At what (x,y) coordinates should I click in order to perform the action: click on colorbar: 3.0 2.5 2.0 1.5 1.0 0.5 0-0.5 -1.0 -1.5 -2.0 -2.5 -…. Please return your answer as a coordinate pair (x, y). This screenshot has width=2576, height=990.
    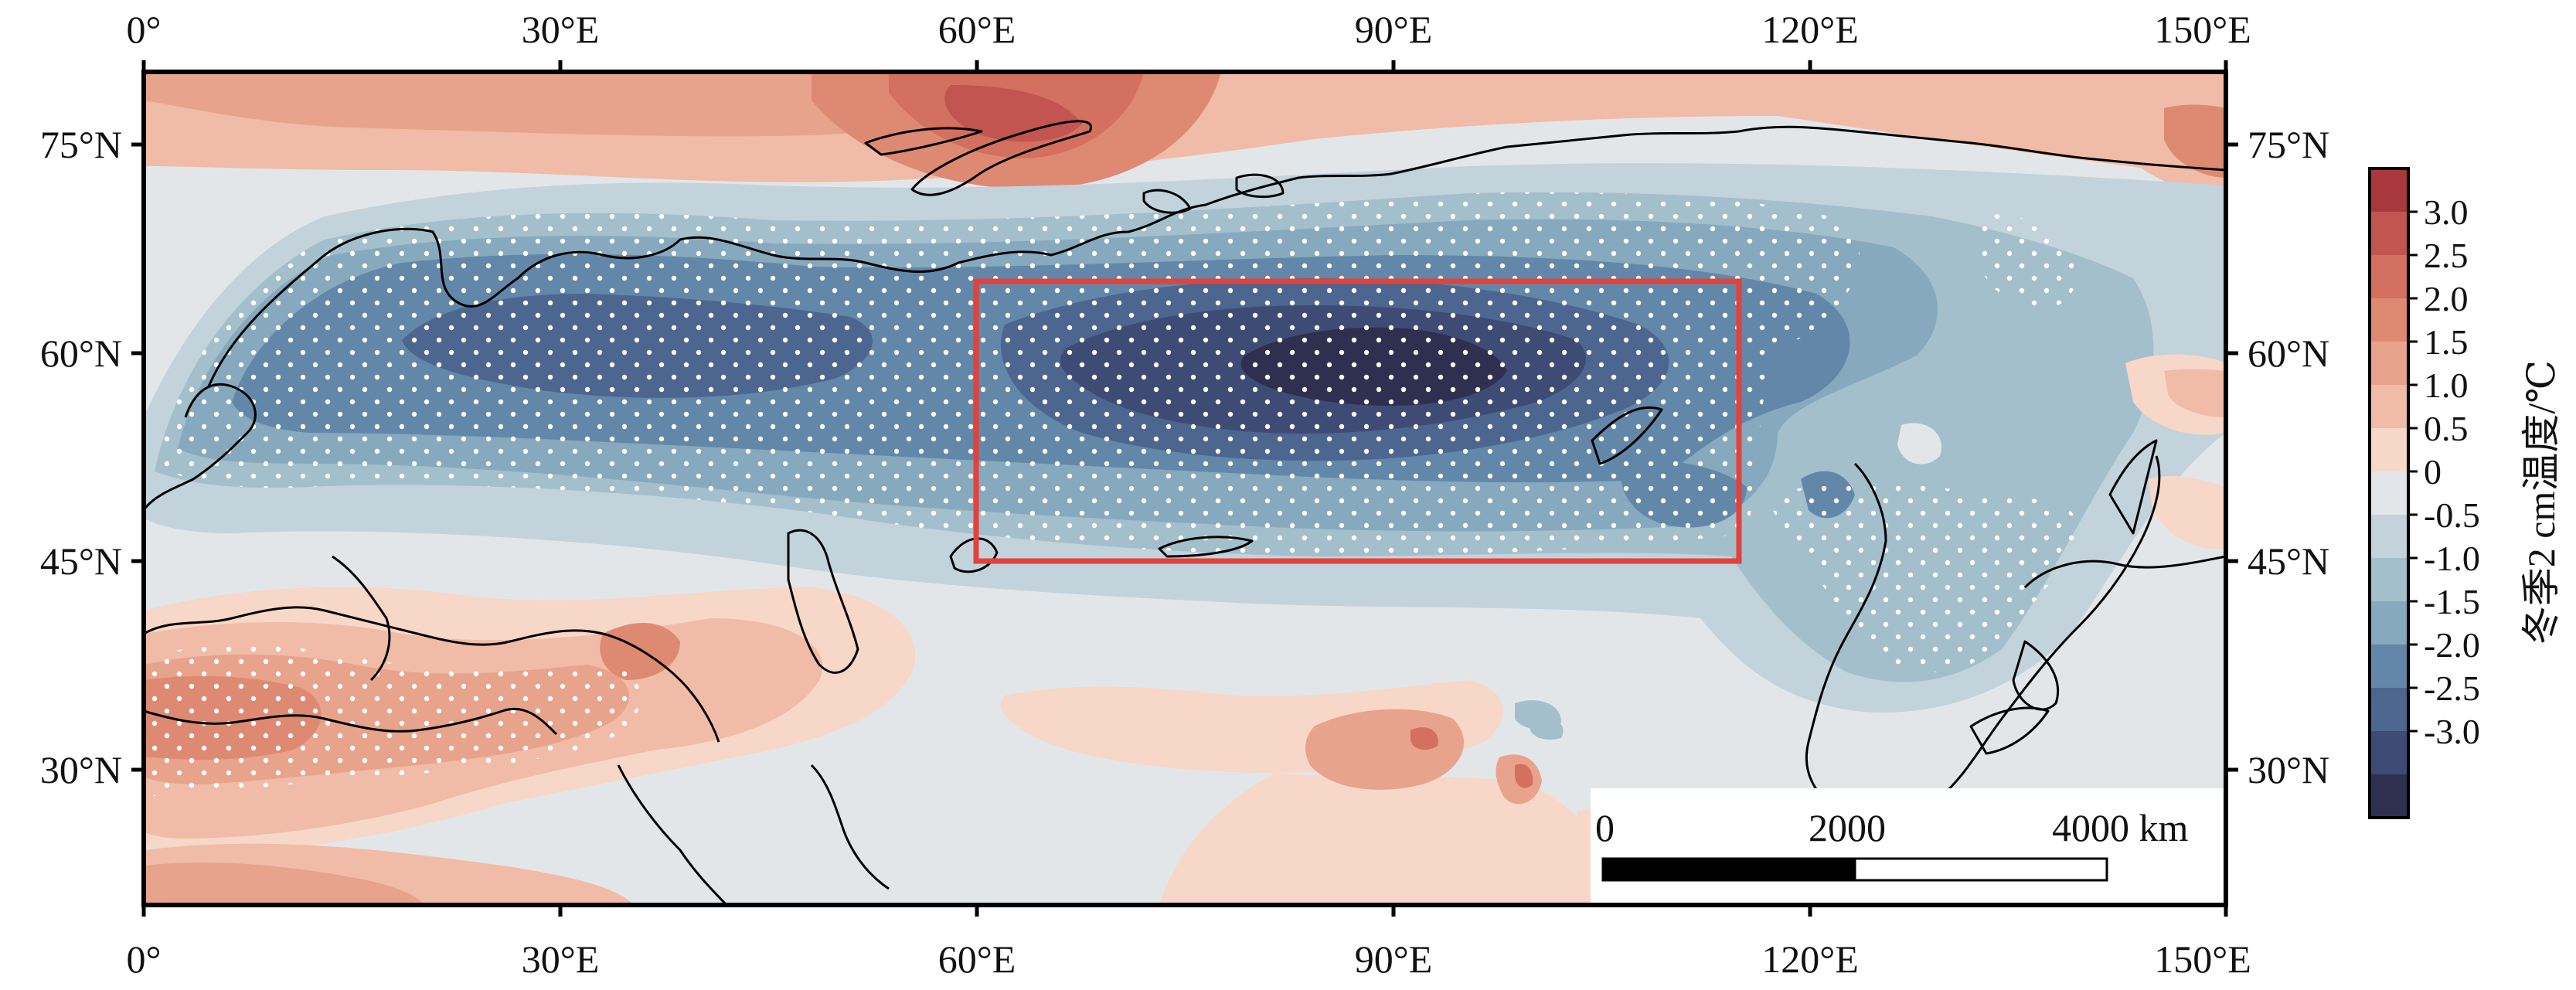
    Looking at the image, I should click on (2465, 493).